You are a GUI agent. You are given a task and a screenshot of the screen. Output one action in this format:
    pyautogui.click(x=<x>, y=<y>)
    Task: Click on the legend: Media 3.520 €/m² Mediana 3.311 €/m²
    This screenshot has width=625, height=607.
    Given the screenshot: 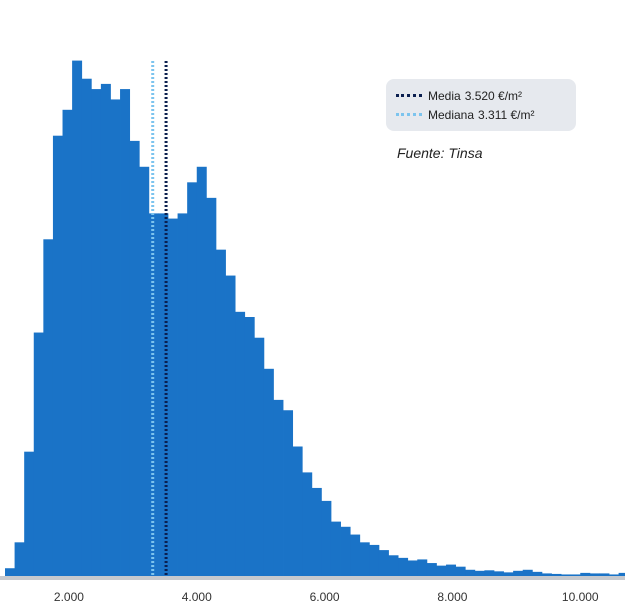 What is the action you would take?
    pyautogui.click(x=481, y=105)
    